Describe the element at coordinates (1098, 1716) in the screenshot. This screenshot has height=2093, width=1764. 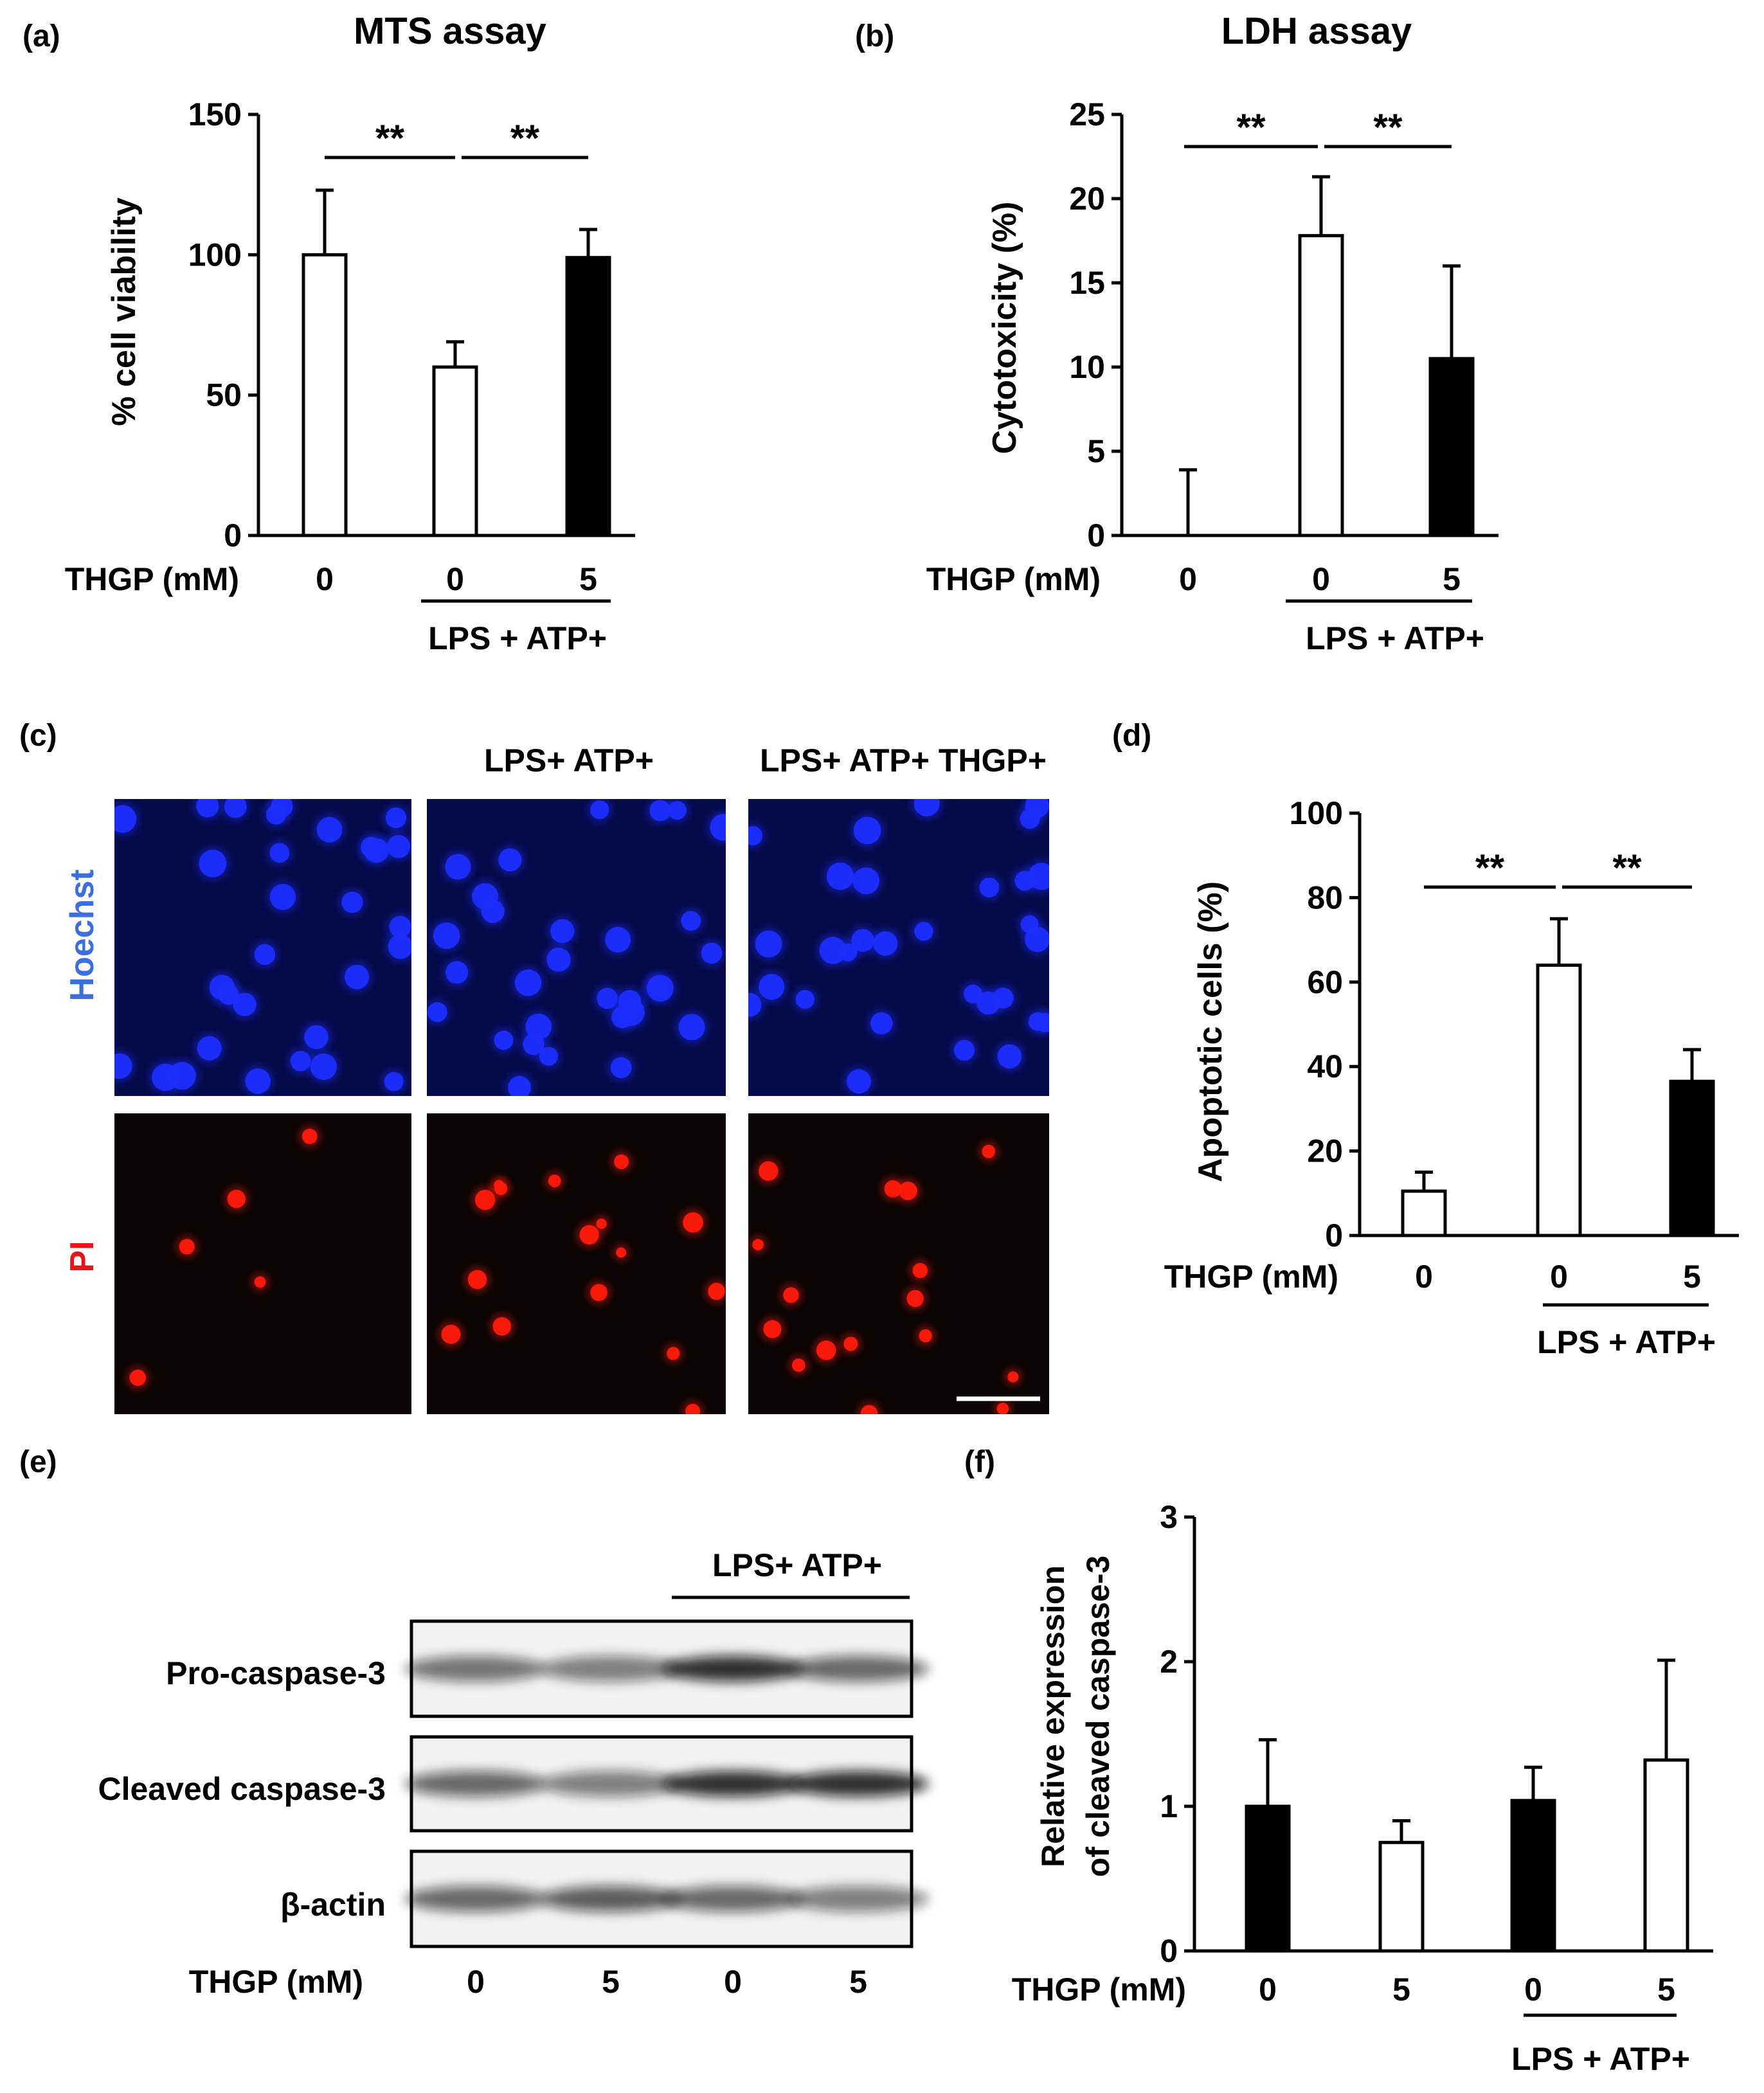
I see `panel-f-y-axis-label-line-2: of cleaved caspase-3` at that location.